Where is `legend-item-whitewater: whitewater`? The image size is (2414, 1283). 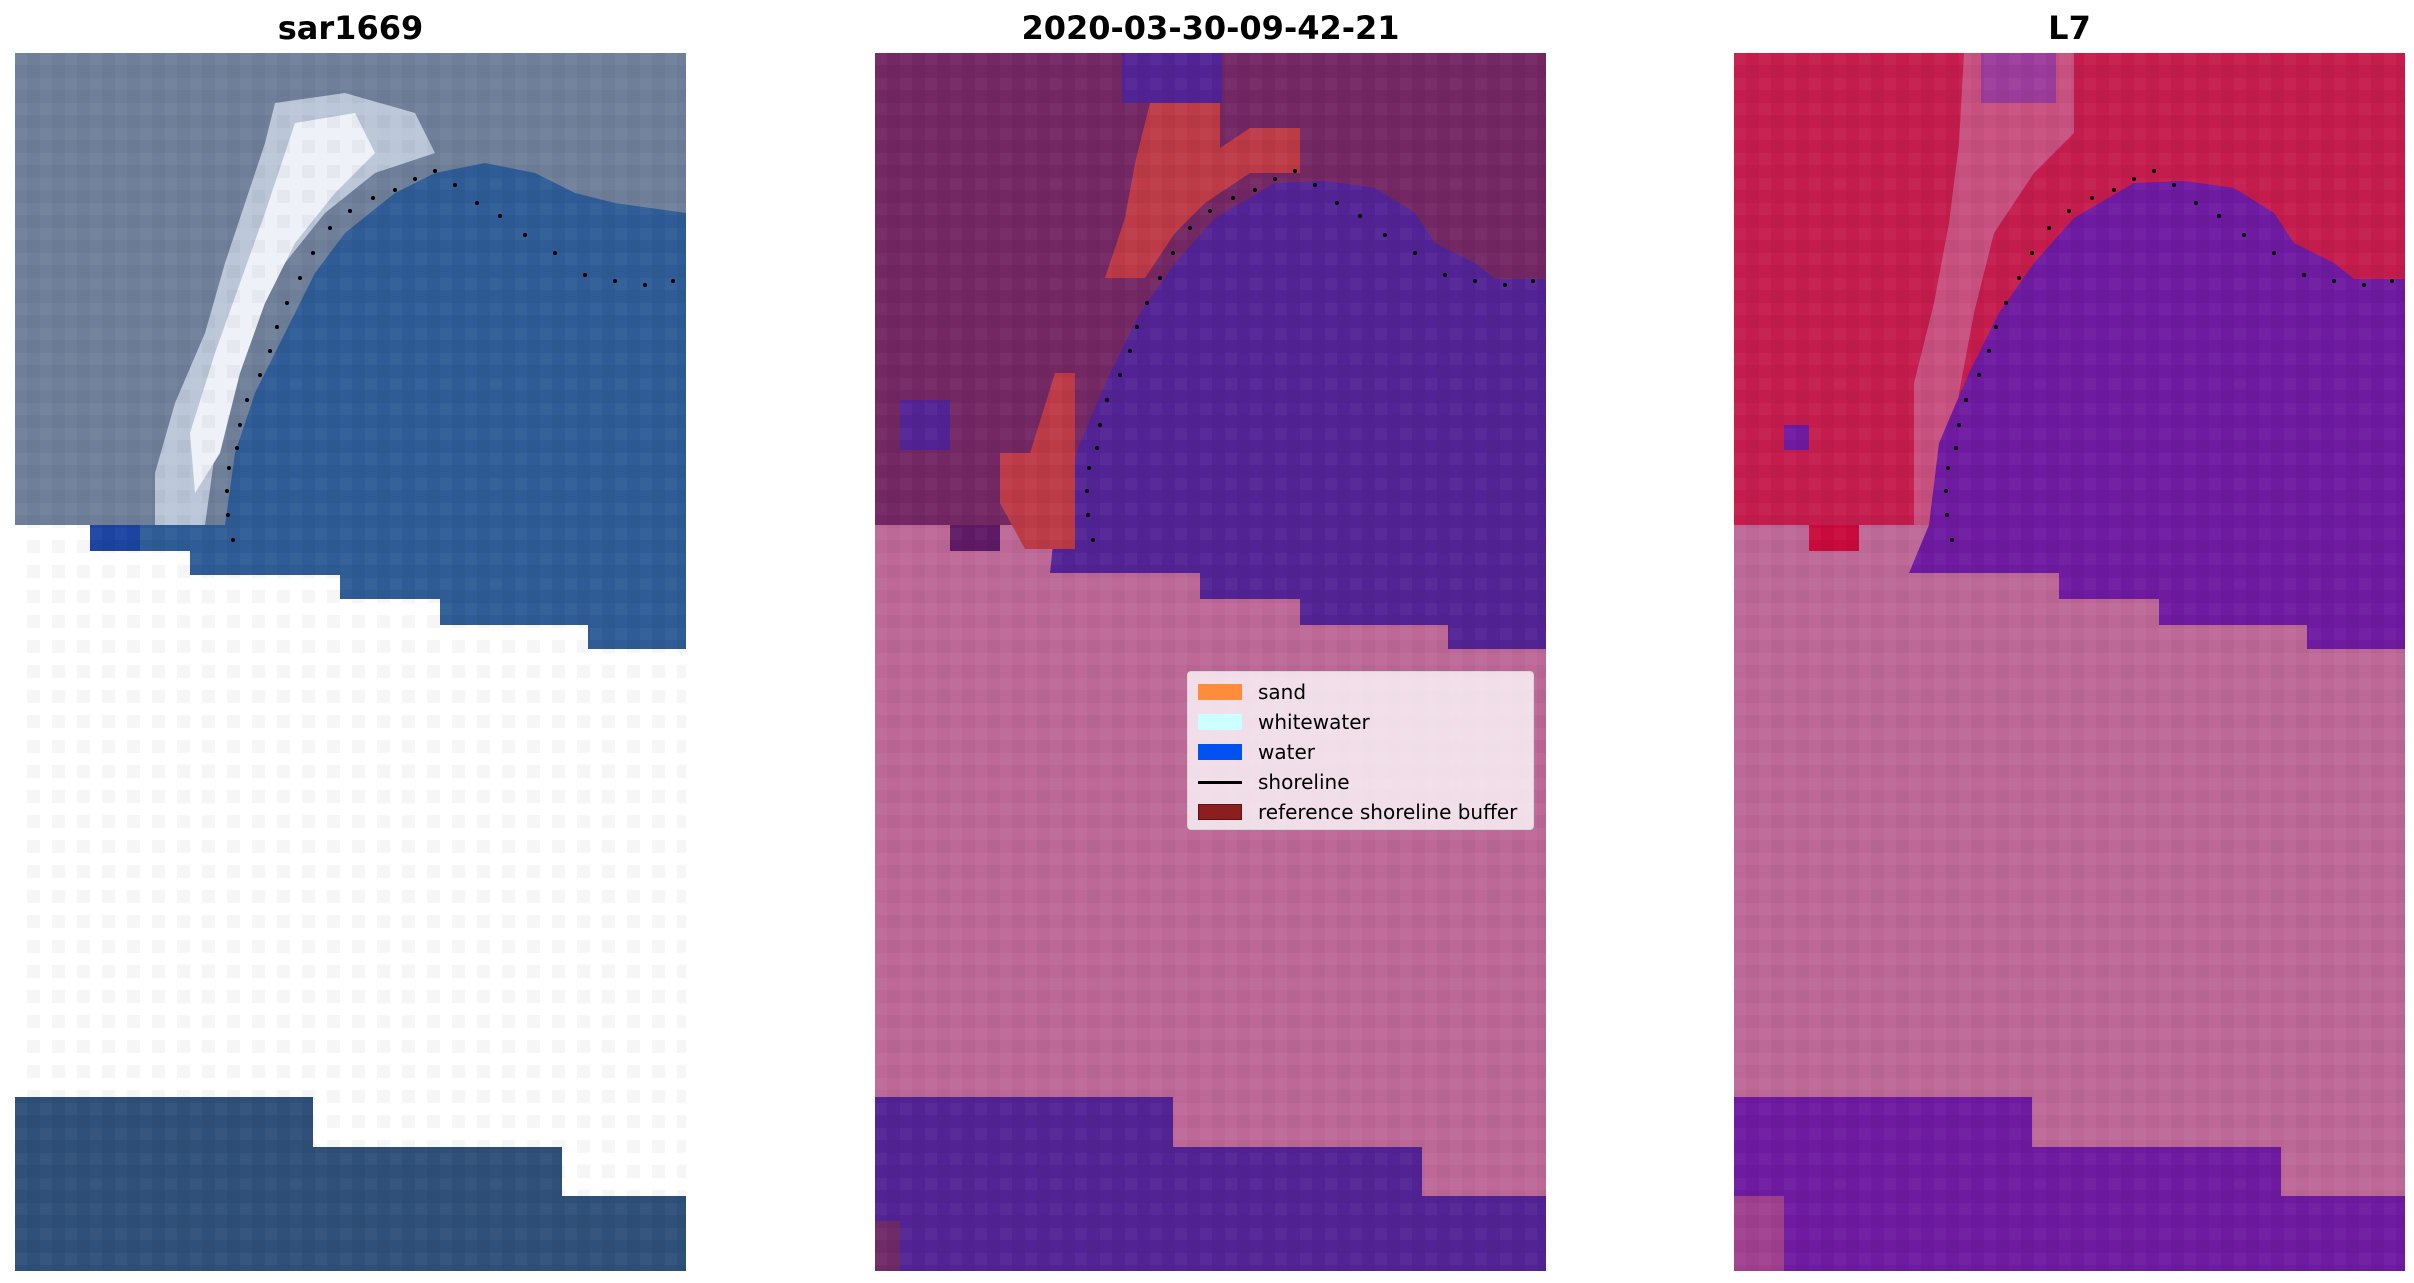 legend-item-whitewater: whitewater is located at coordinates (1284, 722).